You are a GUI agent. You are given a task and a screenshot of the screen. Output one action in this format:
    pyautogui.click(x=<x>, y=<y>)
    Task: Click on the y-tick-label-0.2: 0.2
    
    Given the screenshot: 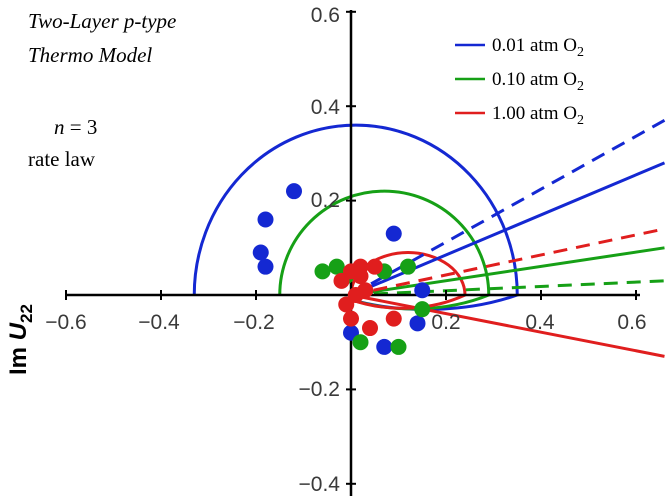 What is the action you would take?
    pyautogui.click(x=325, y=200)
    